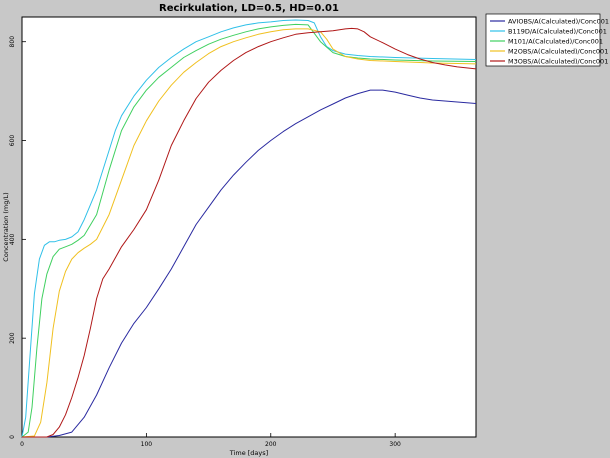 This screenshot has height=458, width=610. I want to click on x-axis-label: Time [days], so click(248, 453).